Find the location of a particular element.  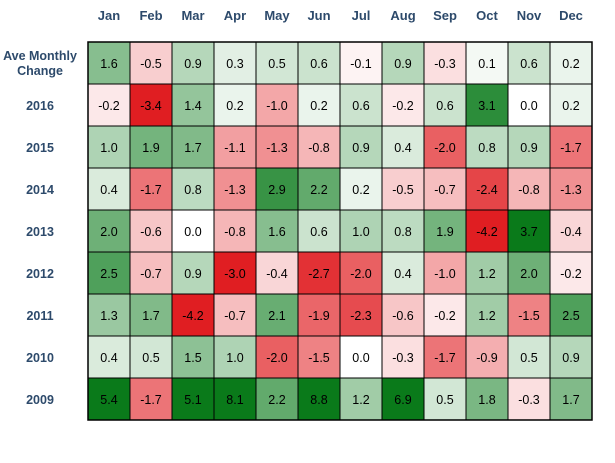

heatmap-cell-2015-jul is located at coordinates (361, 147).